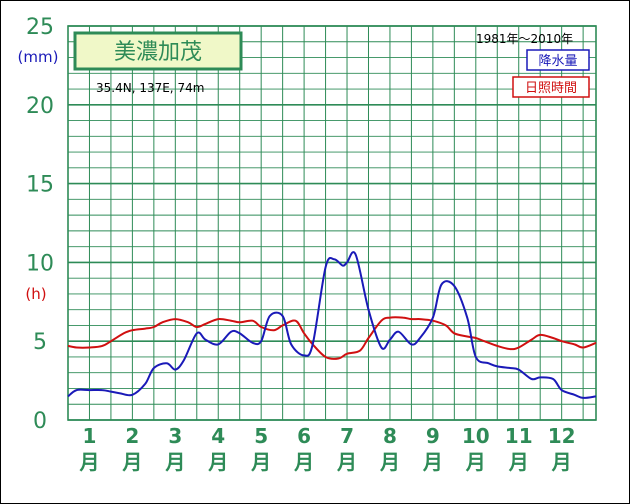 This screenshot has width=630, height=504. What do you see at coordinates (40, 342) in the screenshot?
I see `y-tick-label: 5` at bounding box center [40, 342].